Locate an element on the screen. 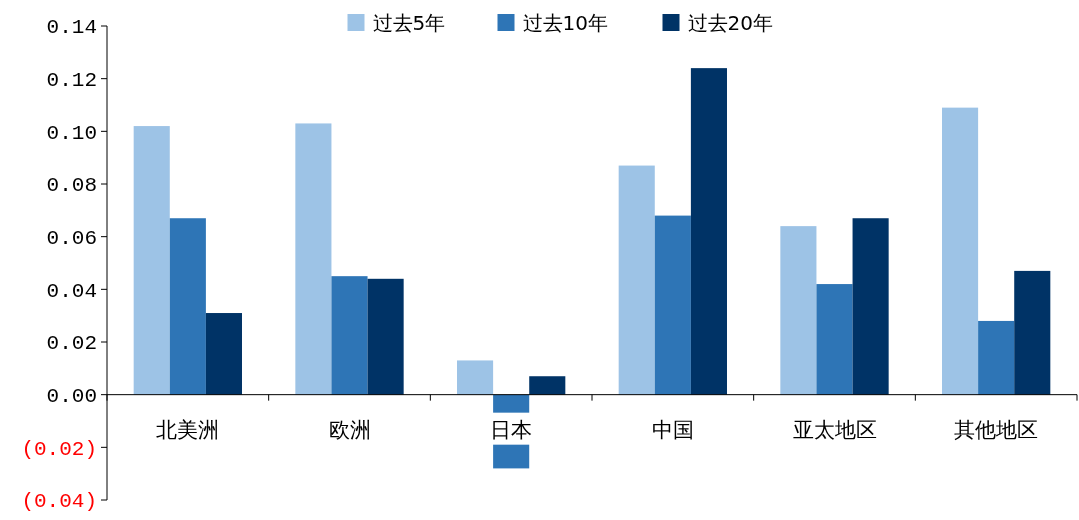  legend-label: 过去20年 is located at coordinates (730, 23).